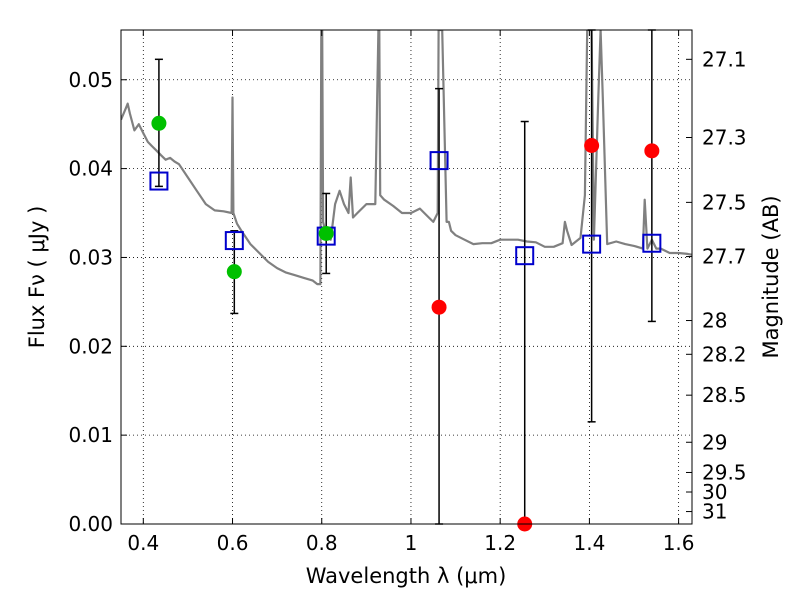 The height and width of the screenshot is (600, 800). Describe the element at coordinates (724, 395) in the screenshot. I see `right-tick-label: 28.5` at that location.